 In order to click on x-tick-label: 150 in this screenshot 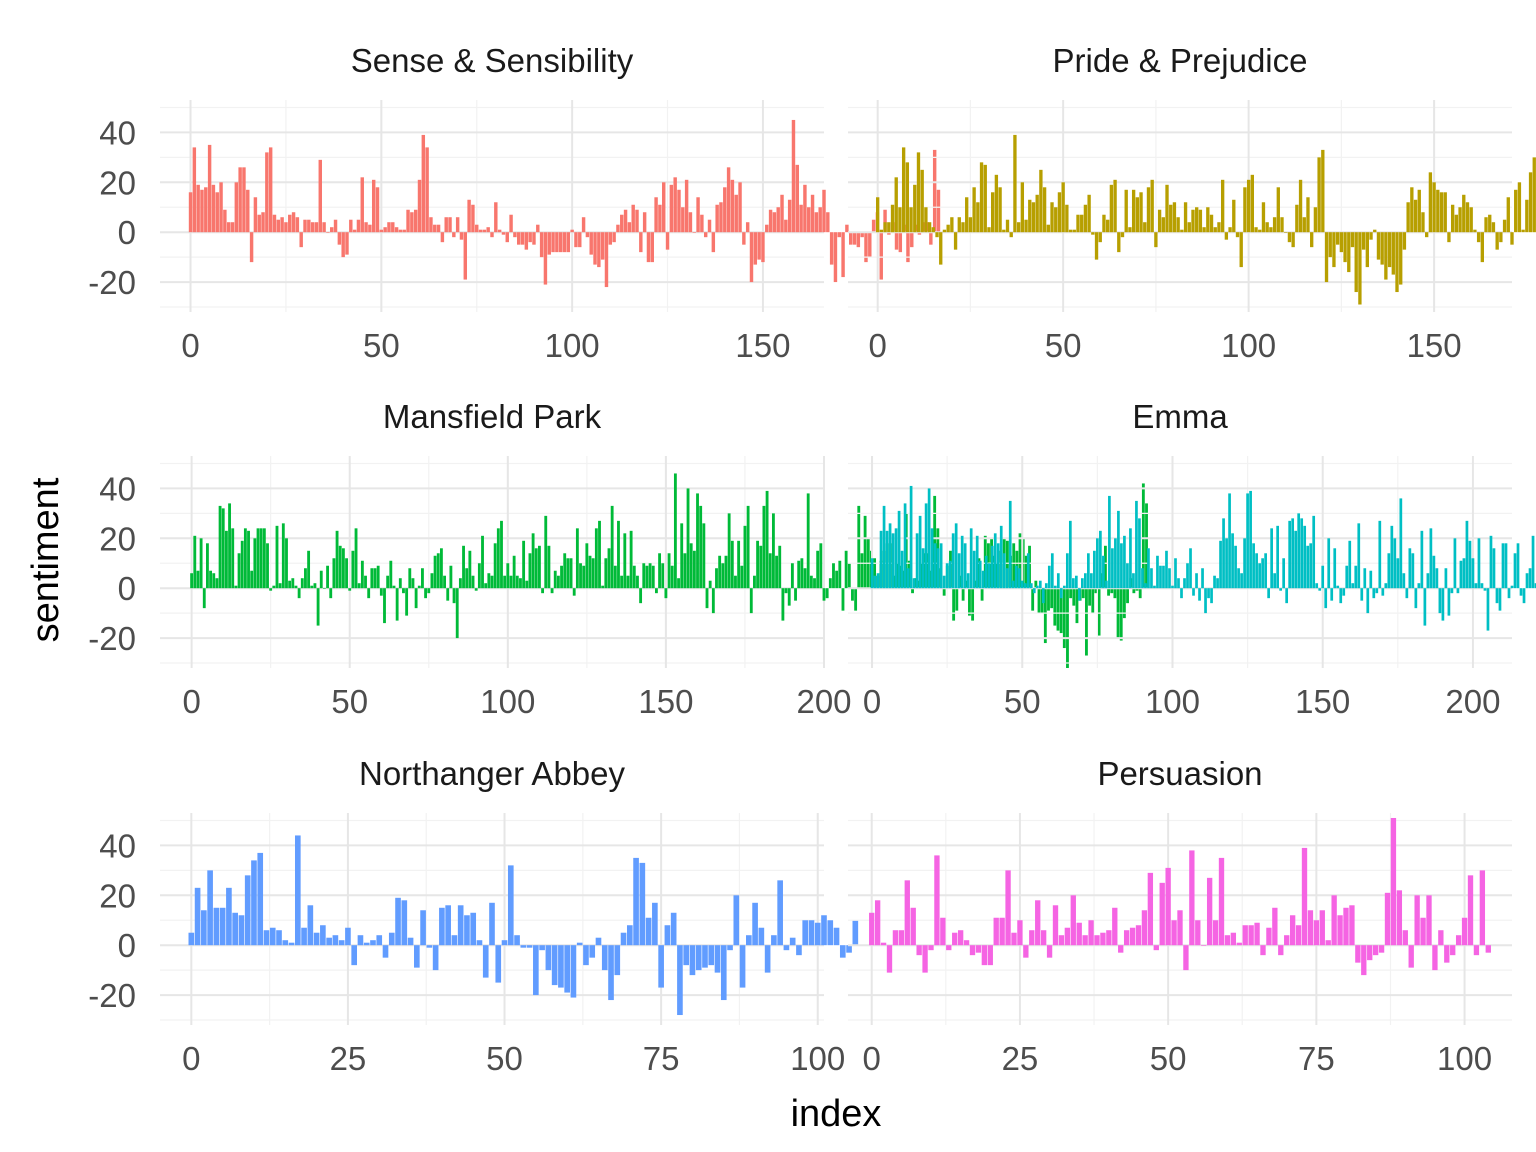, I will do `click(665, 701)`.